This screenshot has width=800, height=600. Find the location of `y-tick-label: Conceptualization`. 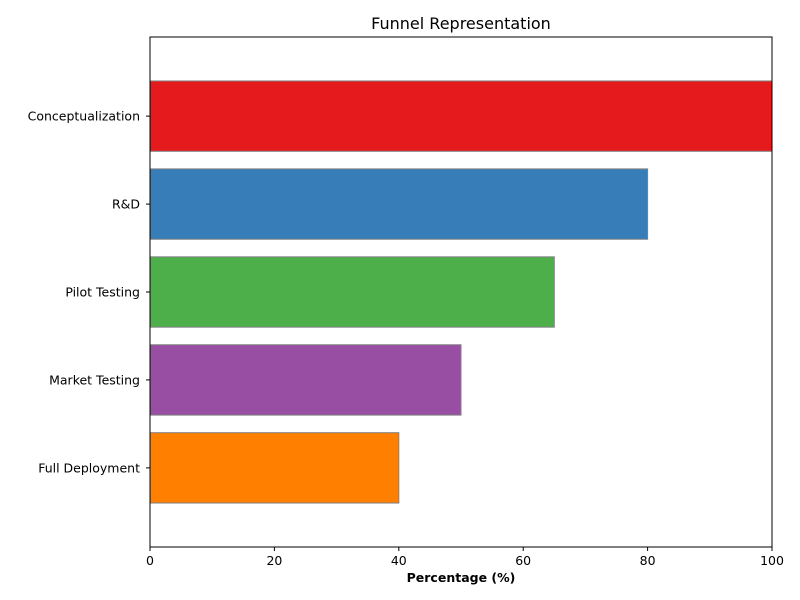

y-tick-label: Conceptualization is located at coordinates (84, 116).